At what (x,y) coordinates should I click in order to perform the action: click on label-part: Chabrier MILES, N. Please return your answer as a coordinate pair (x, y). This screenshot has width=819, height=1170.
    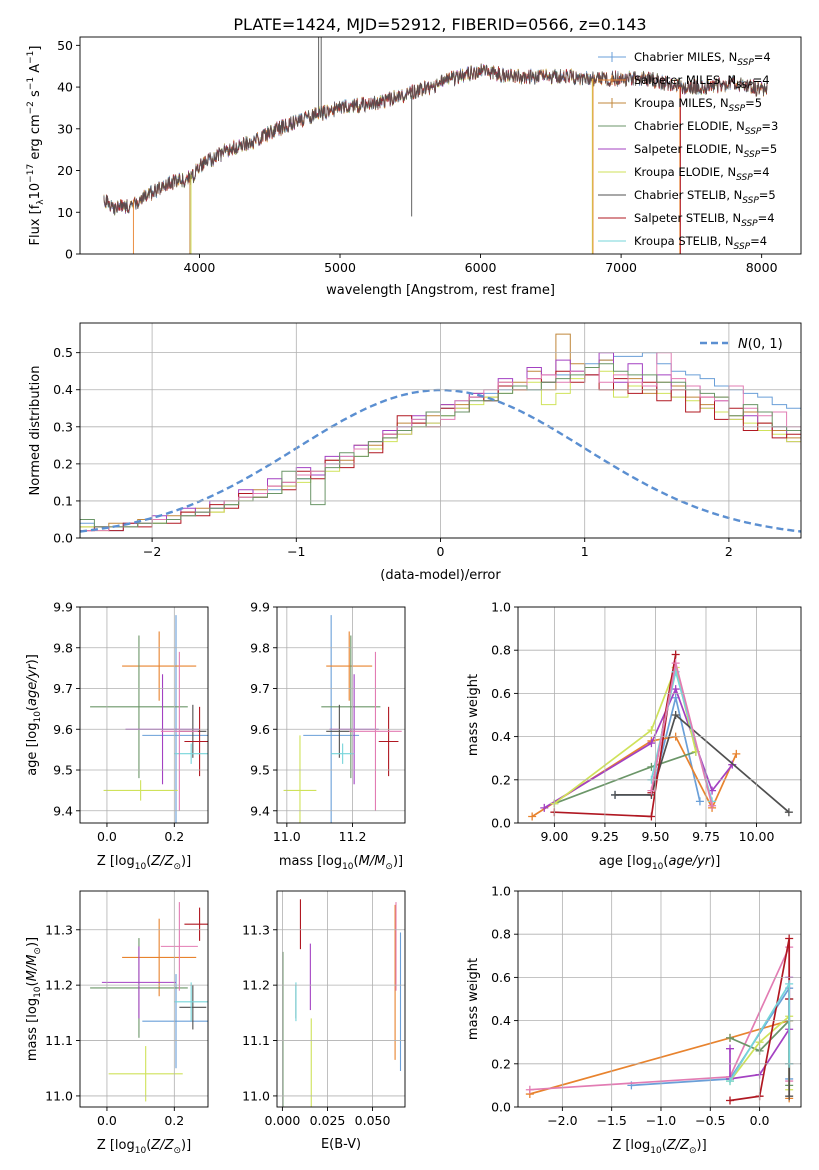
    Looking at the image, I should click on (685, 57).